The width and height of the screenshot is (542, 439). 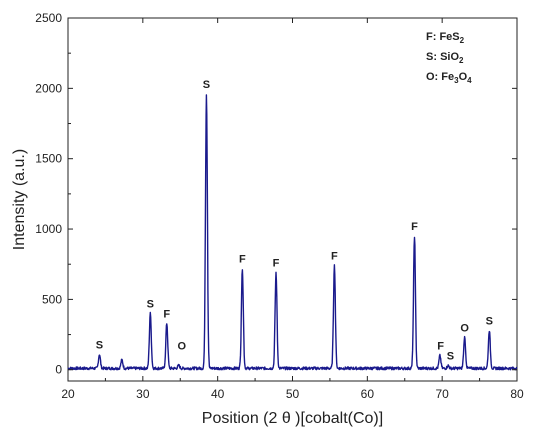 I want to click on legend-text-part: S:, so click(x=433, y=57).